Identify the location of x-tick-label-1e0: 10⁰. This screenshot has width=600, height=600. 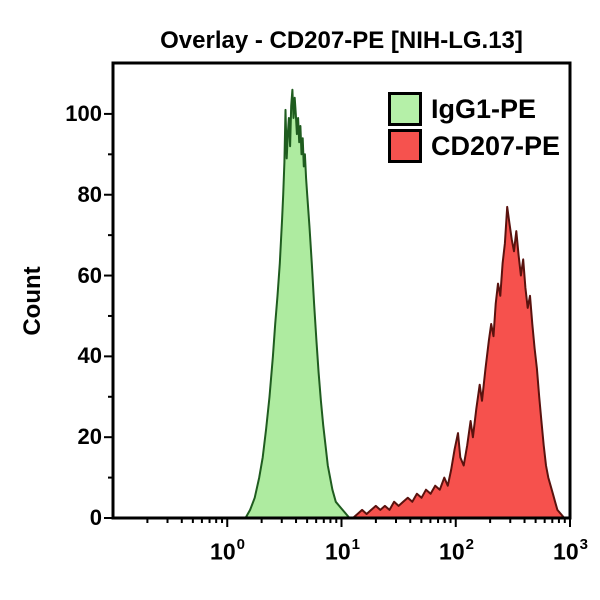
(227, 550).